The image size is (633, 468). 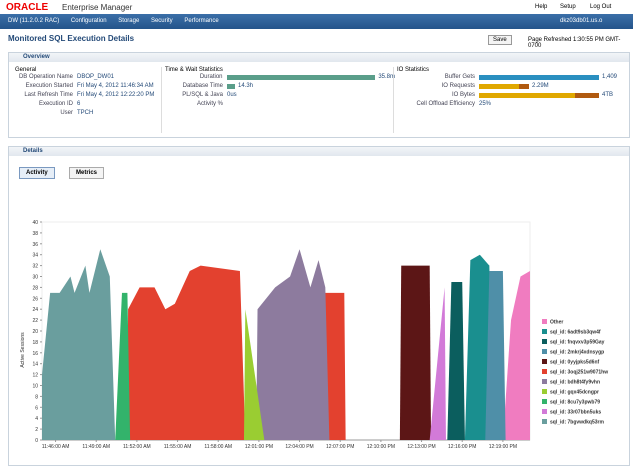 What do you see at coordinates (35, 310) in the screenshot?
I see `y-tick-label: 24` at bounding box center [35, 310].